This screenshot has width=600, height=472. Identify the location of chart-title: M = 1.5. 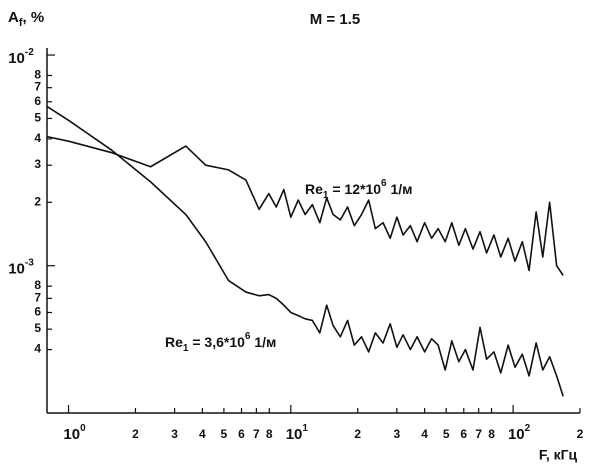
(335, 19).